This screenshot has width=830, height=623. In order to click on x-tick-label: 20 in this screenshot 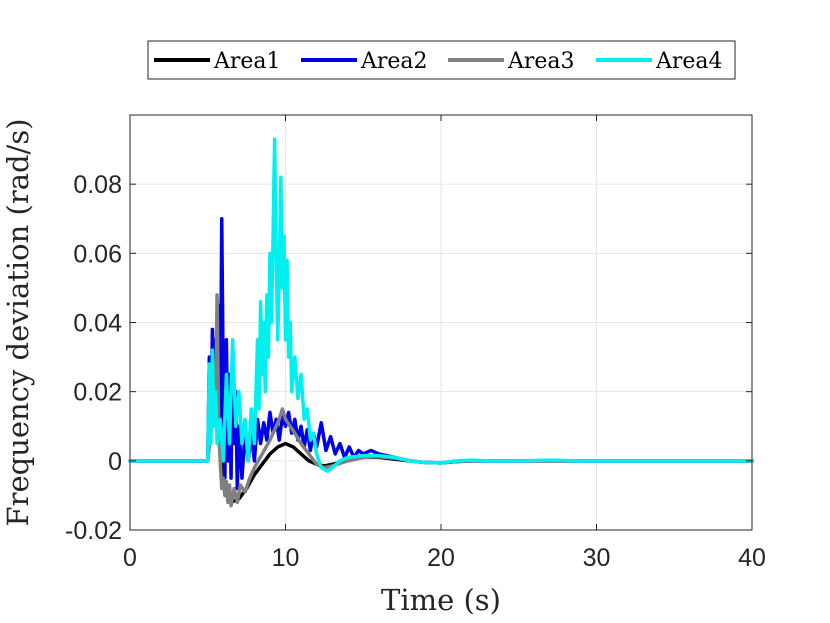, I will do `click(441, 558)`.